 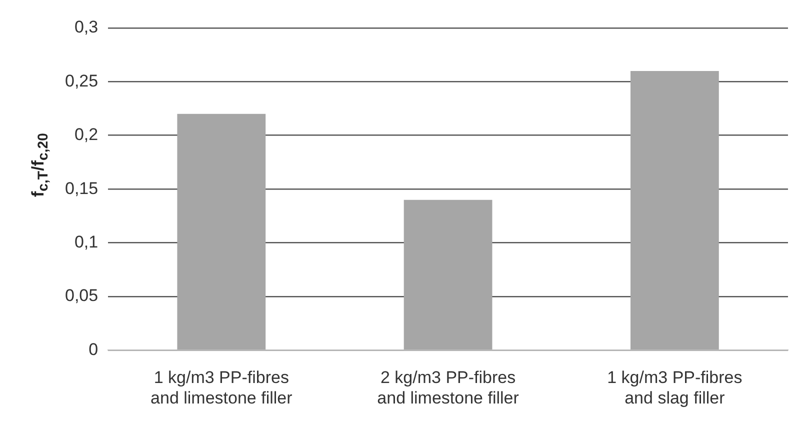 I want to click on x-tick-label: 1 kg/m3 PP-fibres and limestone filler, so click(x=221, y=388).